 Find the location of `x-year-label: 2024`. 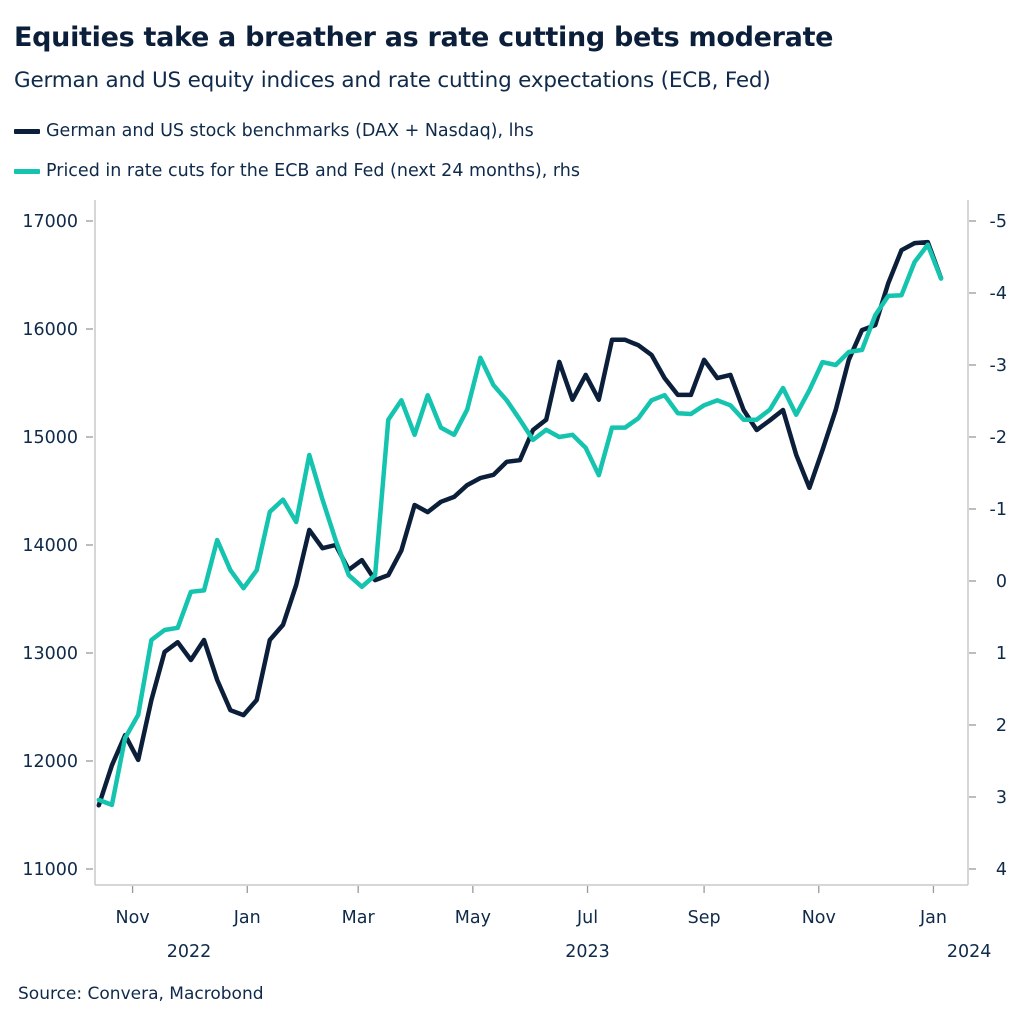

x-year-label: 2024 is located at coordinates (969, 952).